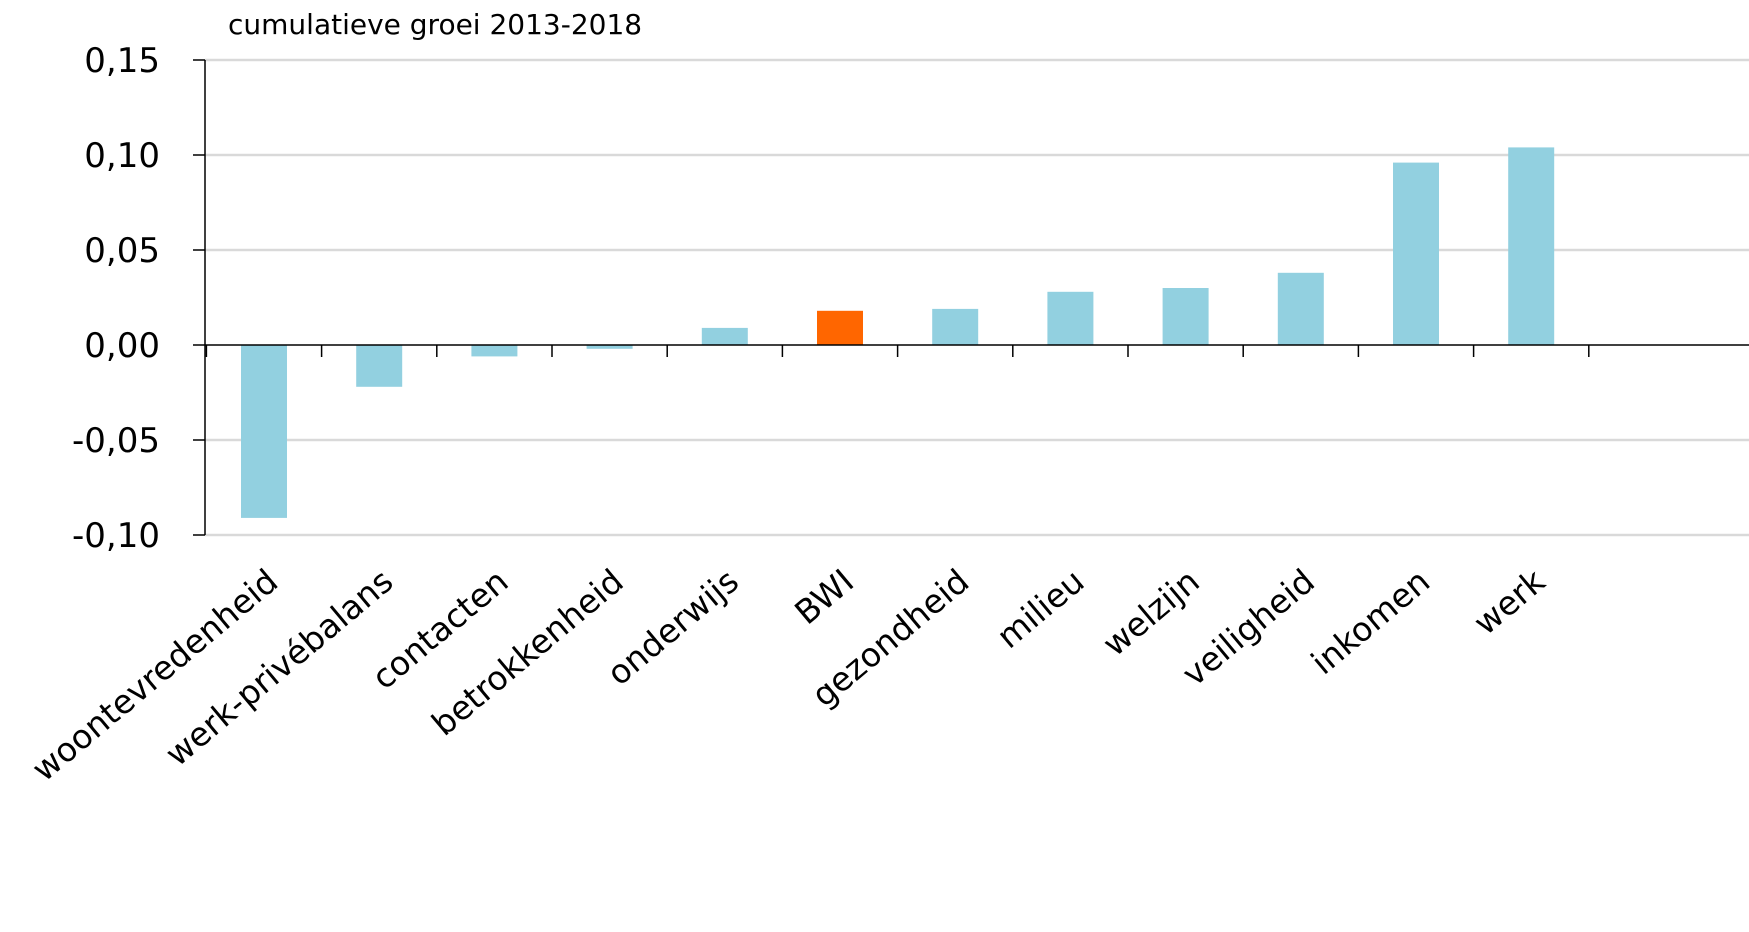 This screenshot has width=1749, height=932. Describe the element at coordinates (824, 596) in the screenshot. I see `x-tick-label: BWI` at that location.